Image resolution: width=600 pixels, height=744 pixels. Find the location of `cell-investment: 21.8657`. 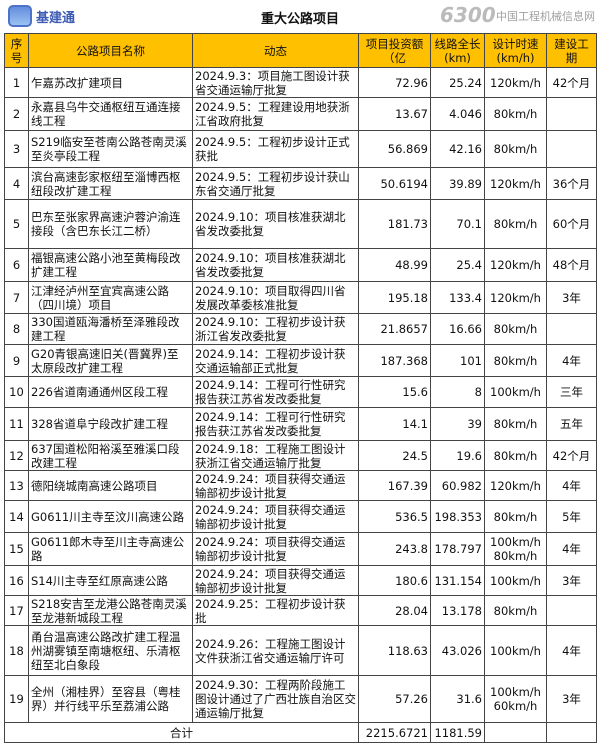

cell-investment: 21.8657 is located at coordinates (394, 329).